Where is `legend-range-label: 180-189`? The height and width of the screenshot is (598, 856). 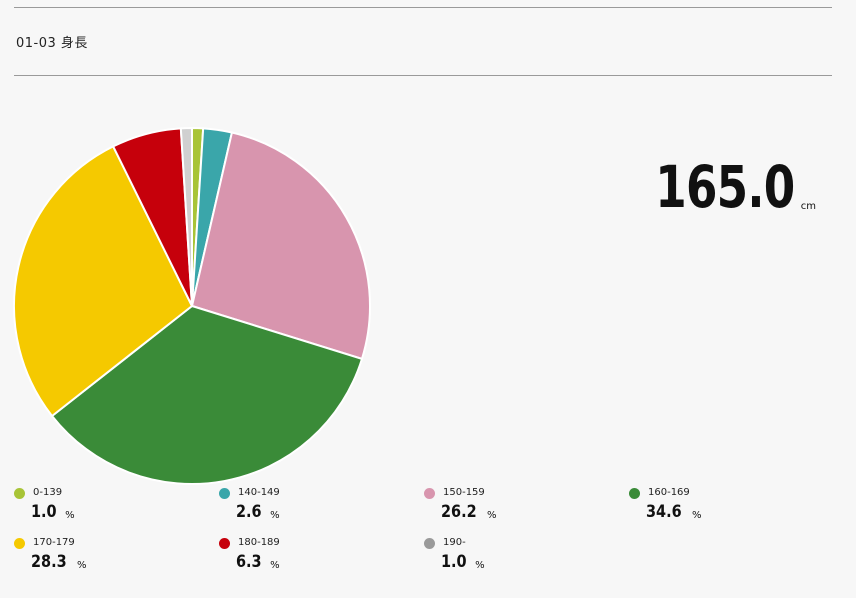 legend-range-label: 180-189 is located at coordinates (259, 542).